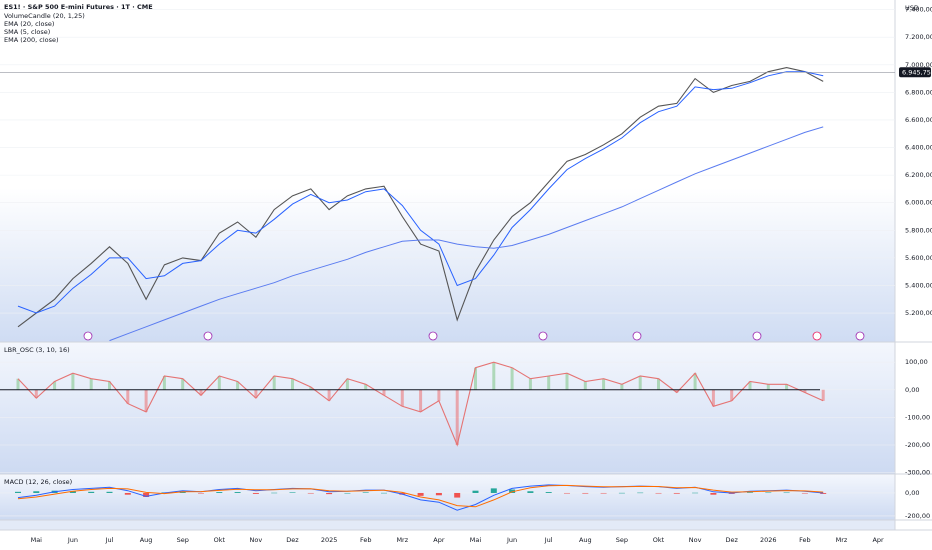 The width and height of the screenshot is (932, 550). Describe the element at coordinates (916, 362) in the screenshot. I see `y-tick-label: 100,00` at that location.